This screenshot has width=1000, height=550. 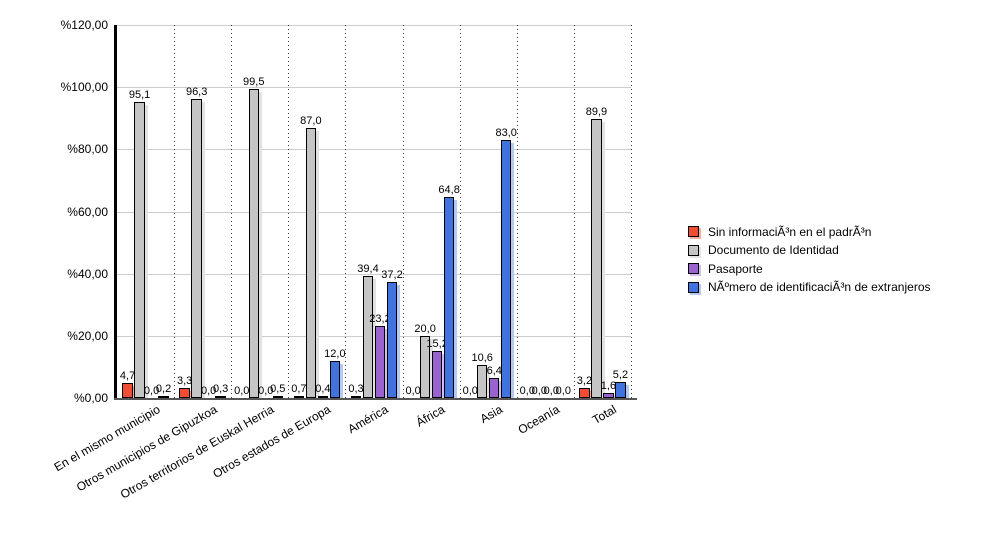 What do you see at coordinates (482, 358) in the screenshot?
I see `bar-value-label: 10,6` at bounding box center [482, 358].